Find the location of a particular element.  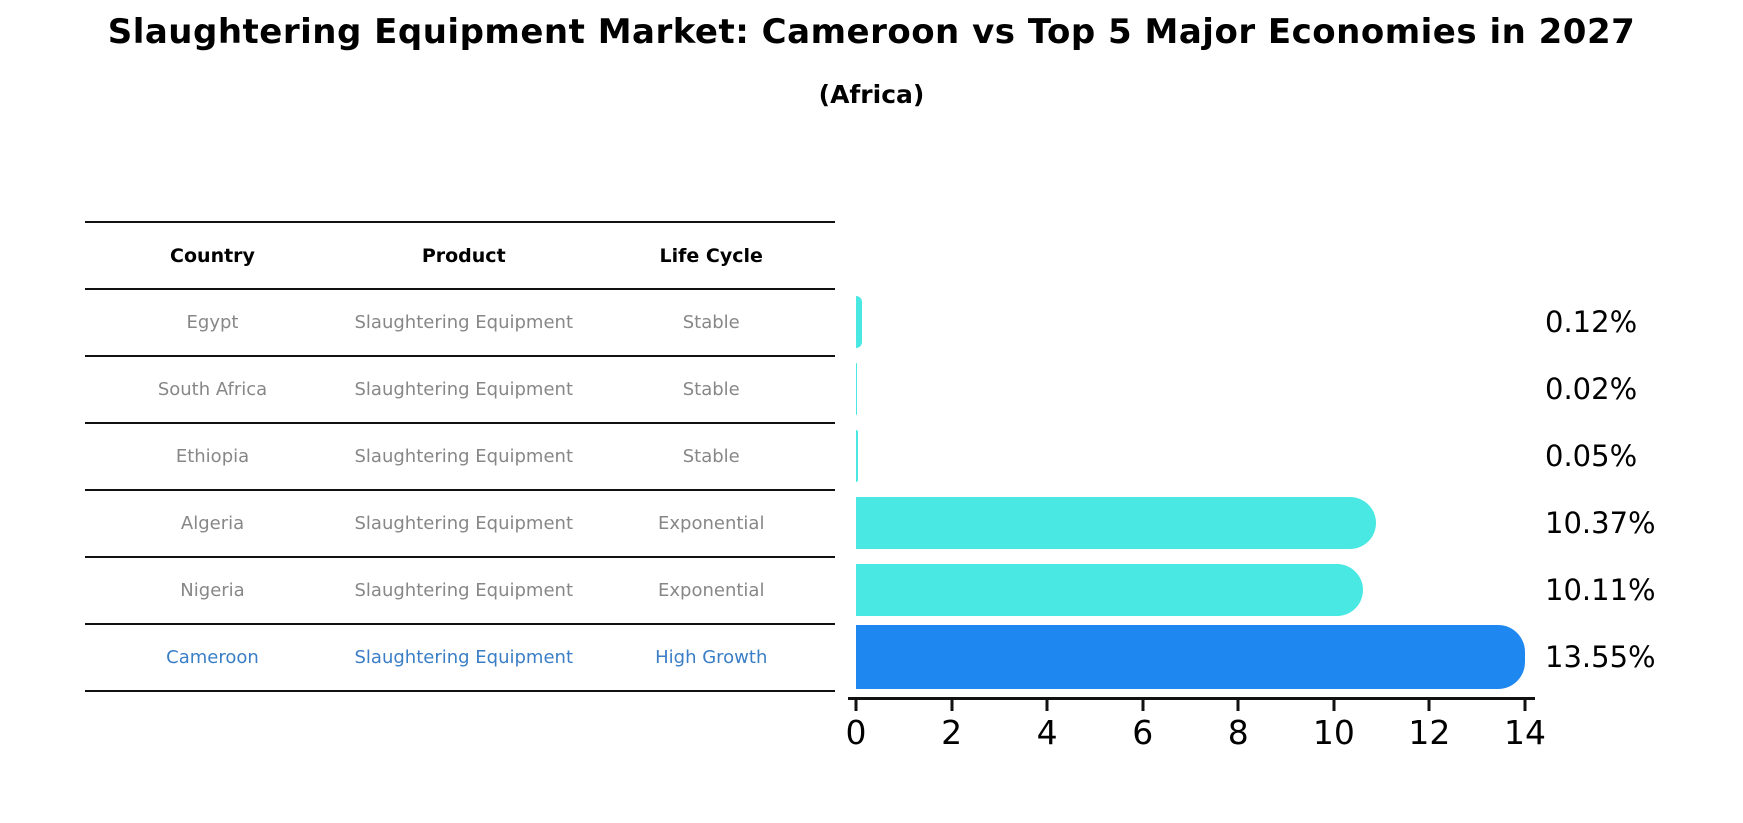

bar-row-ethiopia is located at coordinates (1190, 455).